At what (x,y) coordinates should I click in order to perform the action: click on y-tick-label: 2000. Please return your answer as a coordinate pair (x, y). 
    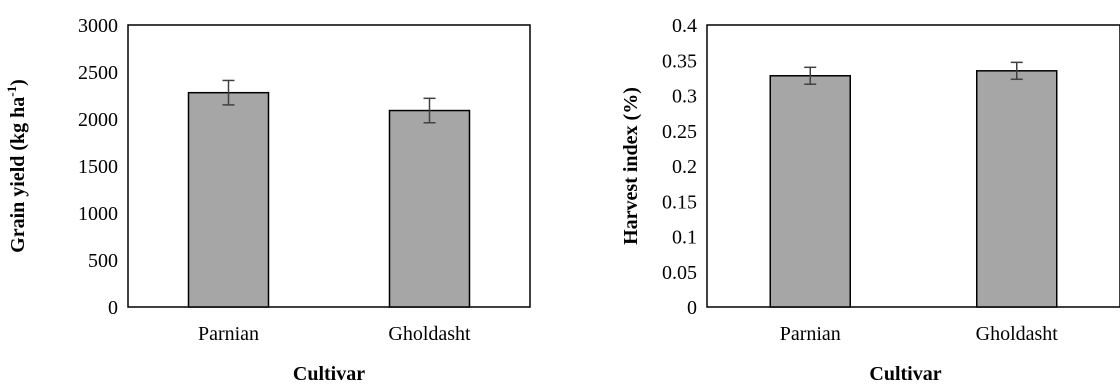
    Looking at the image, I should click on (98, 120).